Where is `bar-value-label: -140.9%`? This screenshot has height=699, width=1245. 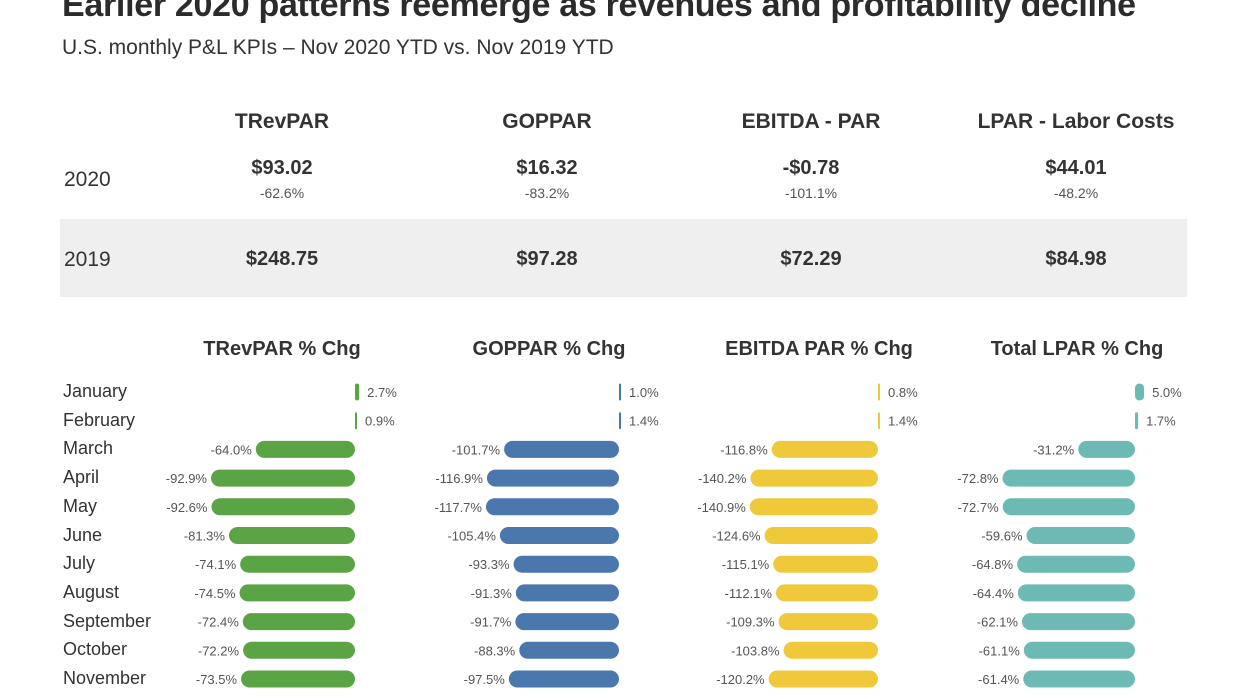
bar-value-label: -140.9% is located at coordinates (721, 507).